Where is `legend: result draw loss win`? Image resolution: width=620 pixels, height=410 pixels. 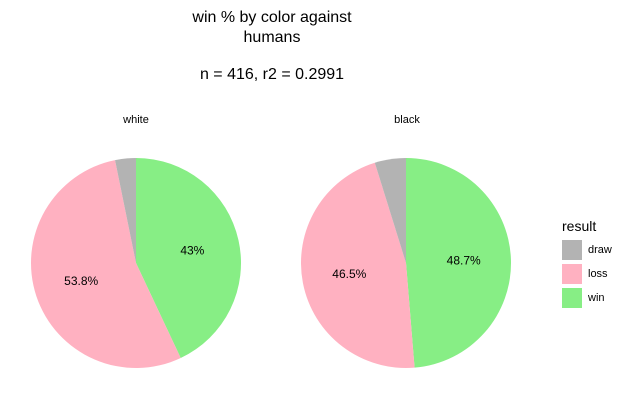
legend: result draw loss win is located at coordinates (587, 264).